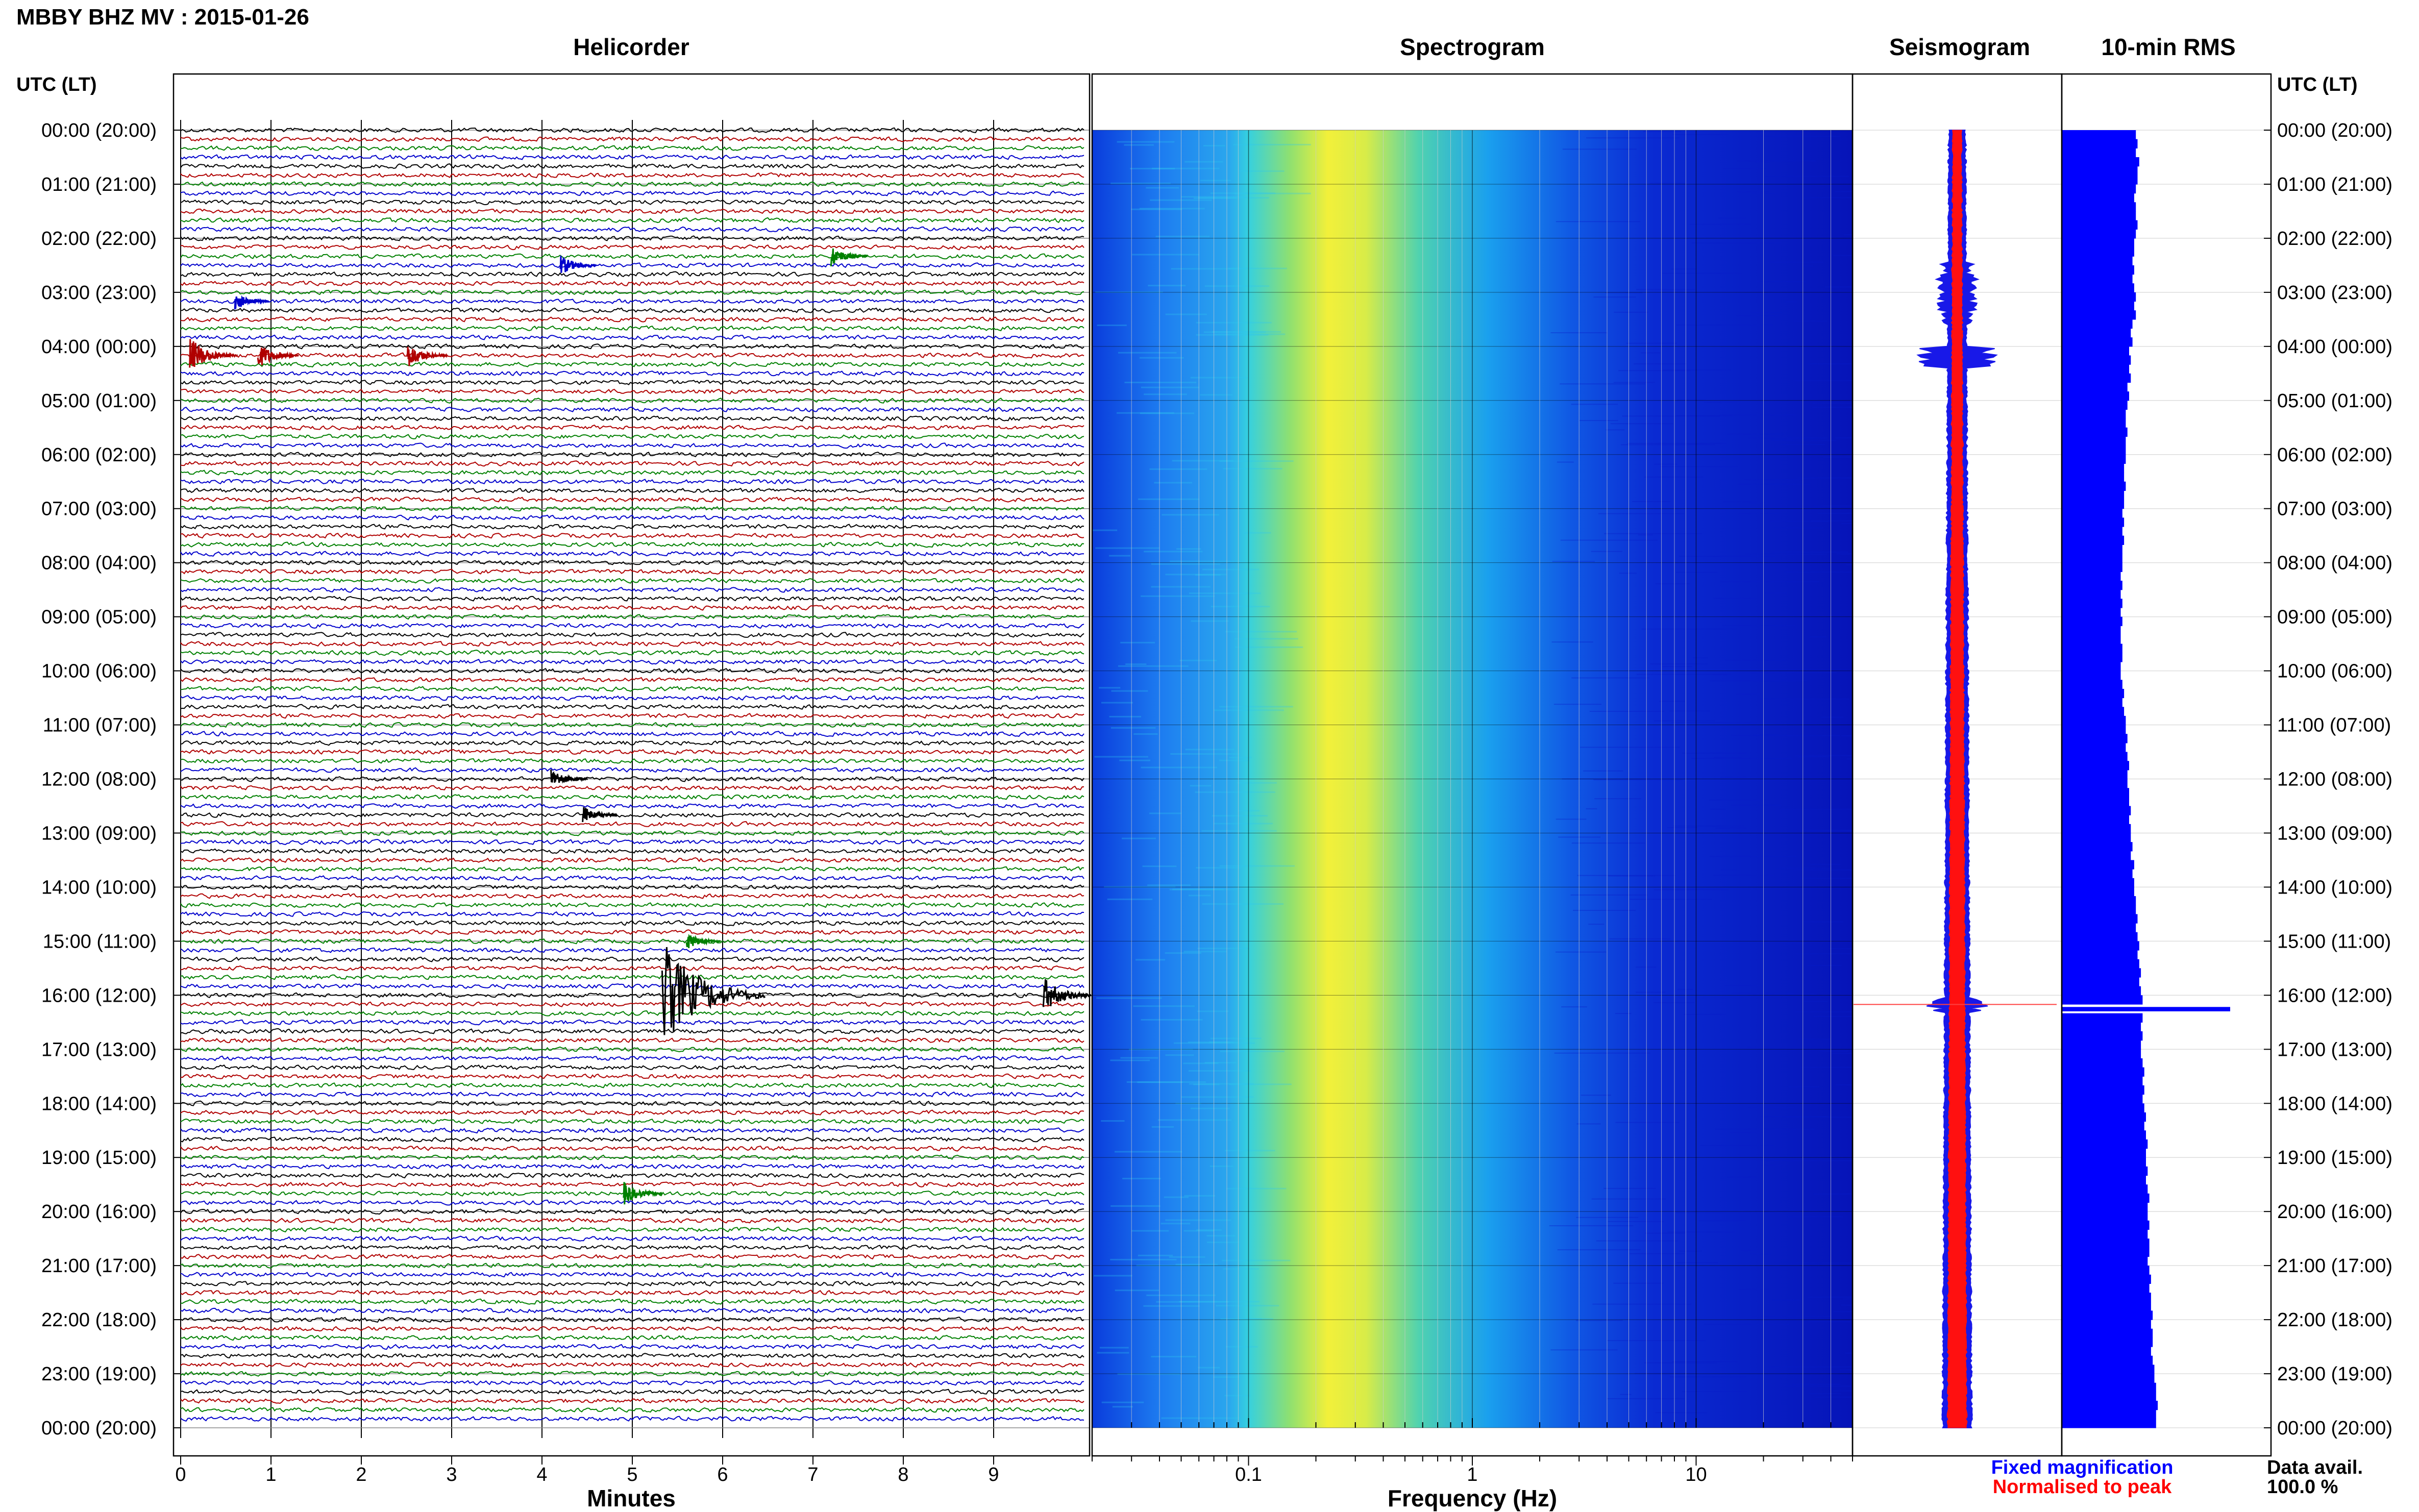 This screenshot has width=2419, height=1512. What do you see at coordinates (2334, 833) in the screenshot?
I see `time-label-right: 13:00 (09:00)` at bounding box center [2334, 833].